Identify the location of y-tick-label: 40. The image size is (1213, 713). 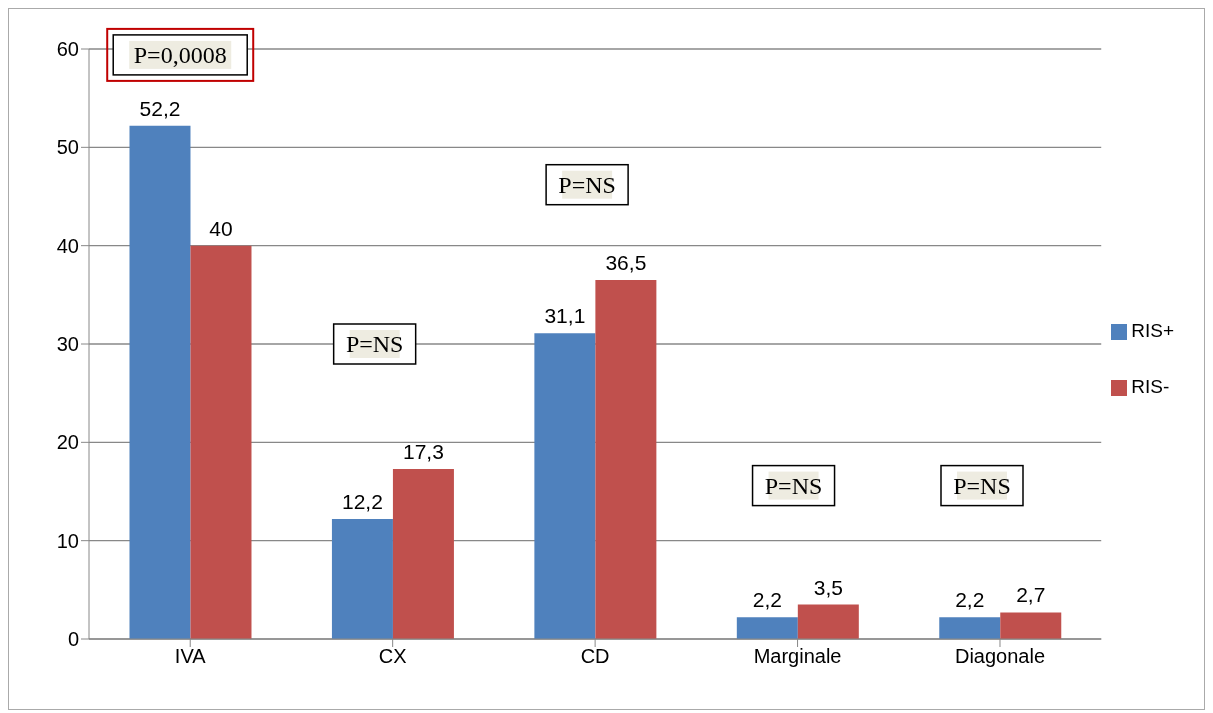
(67, 245).